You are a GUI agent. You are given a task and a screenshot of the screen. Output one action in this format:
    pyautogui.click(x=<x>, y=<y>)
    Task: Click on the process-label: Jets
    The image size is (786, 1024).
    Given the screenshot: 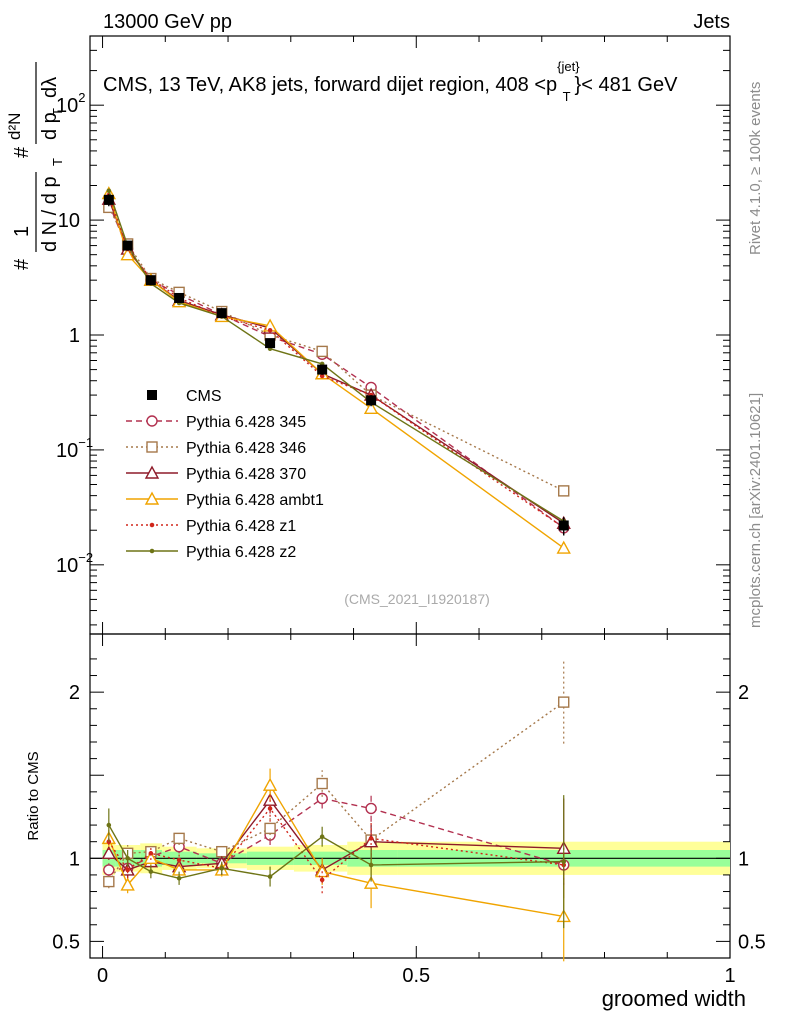 What is the action you would take?
    pyautogui.click(x=711, y=22)
    